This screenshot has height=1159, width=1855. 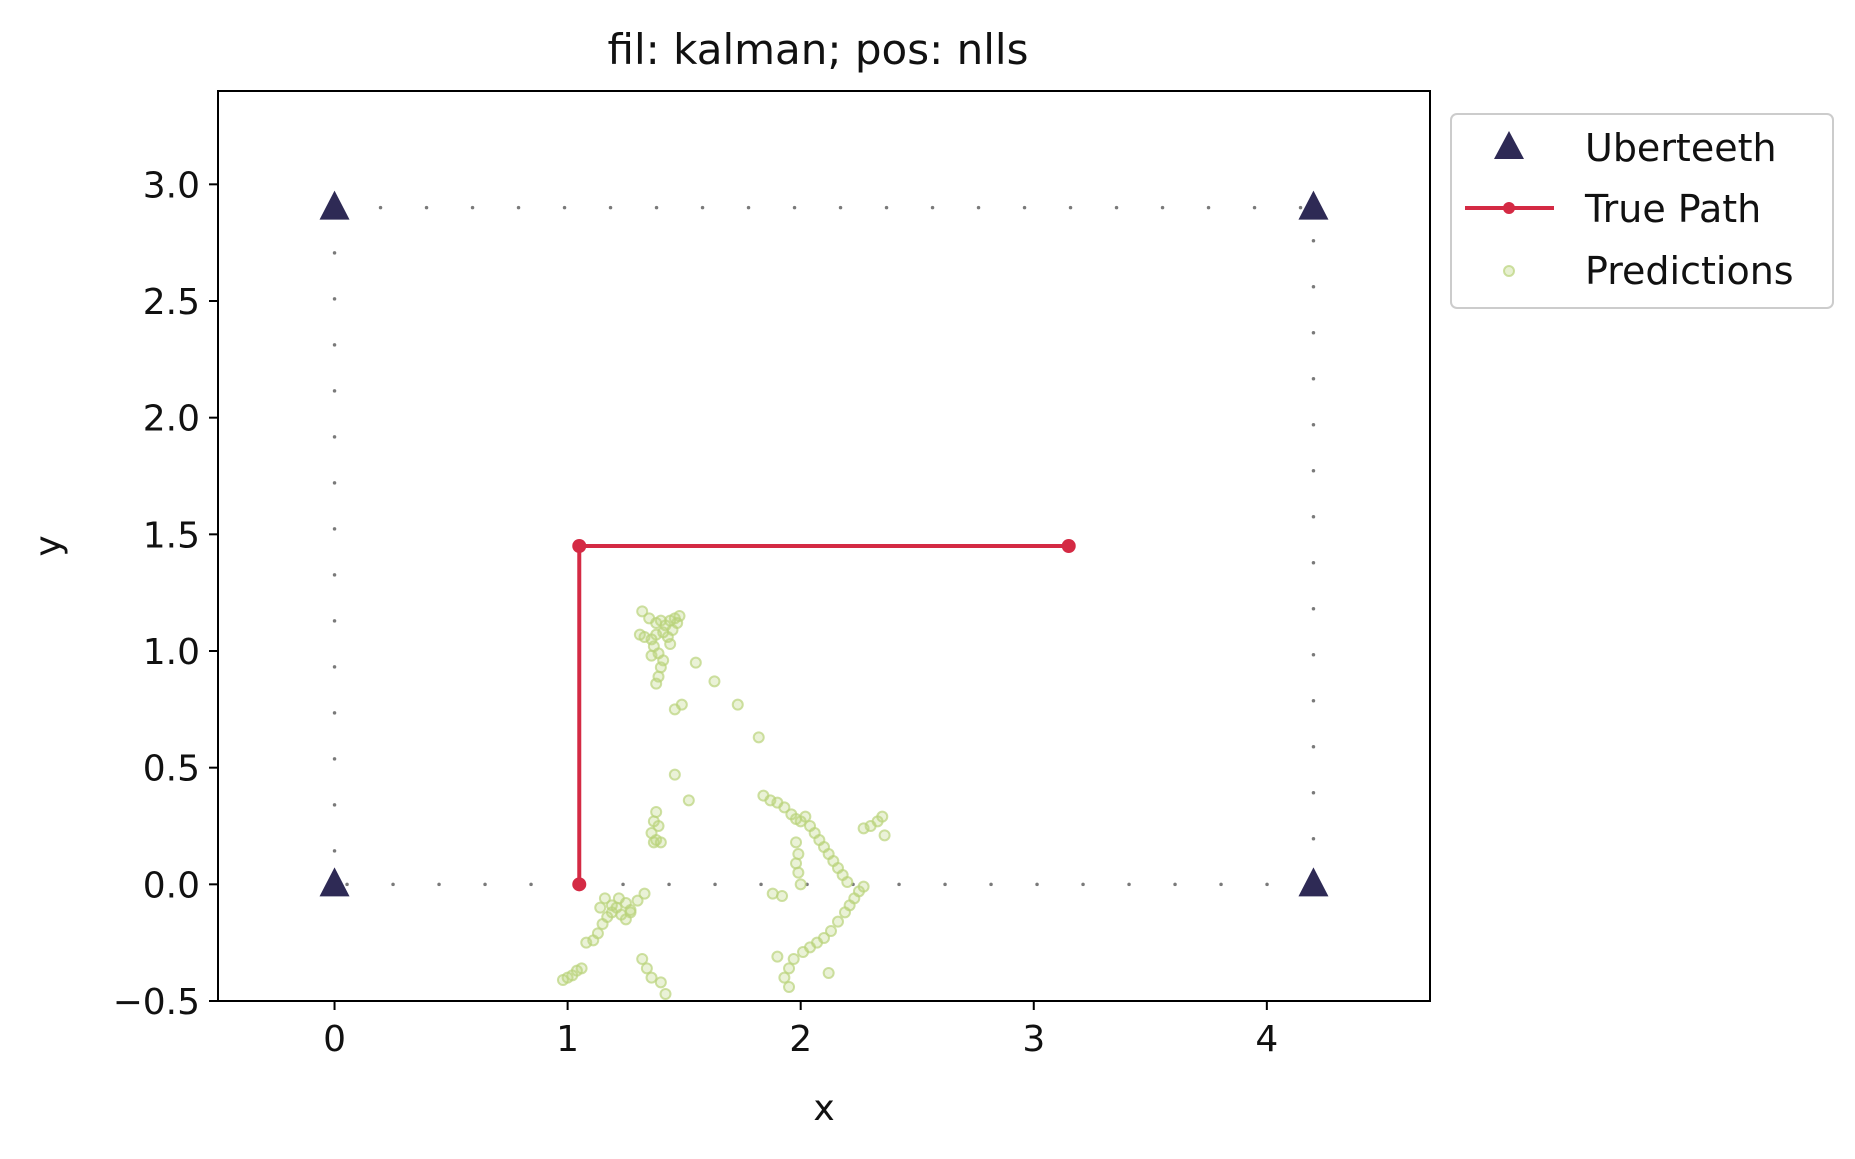 What do you see at coordinates (1509, 271) in the screenshot?
I see `legend-predictions-marker` at bounding box center [1509, 271].